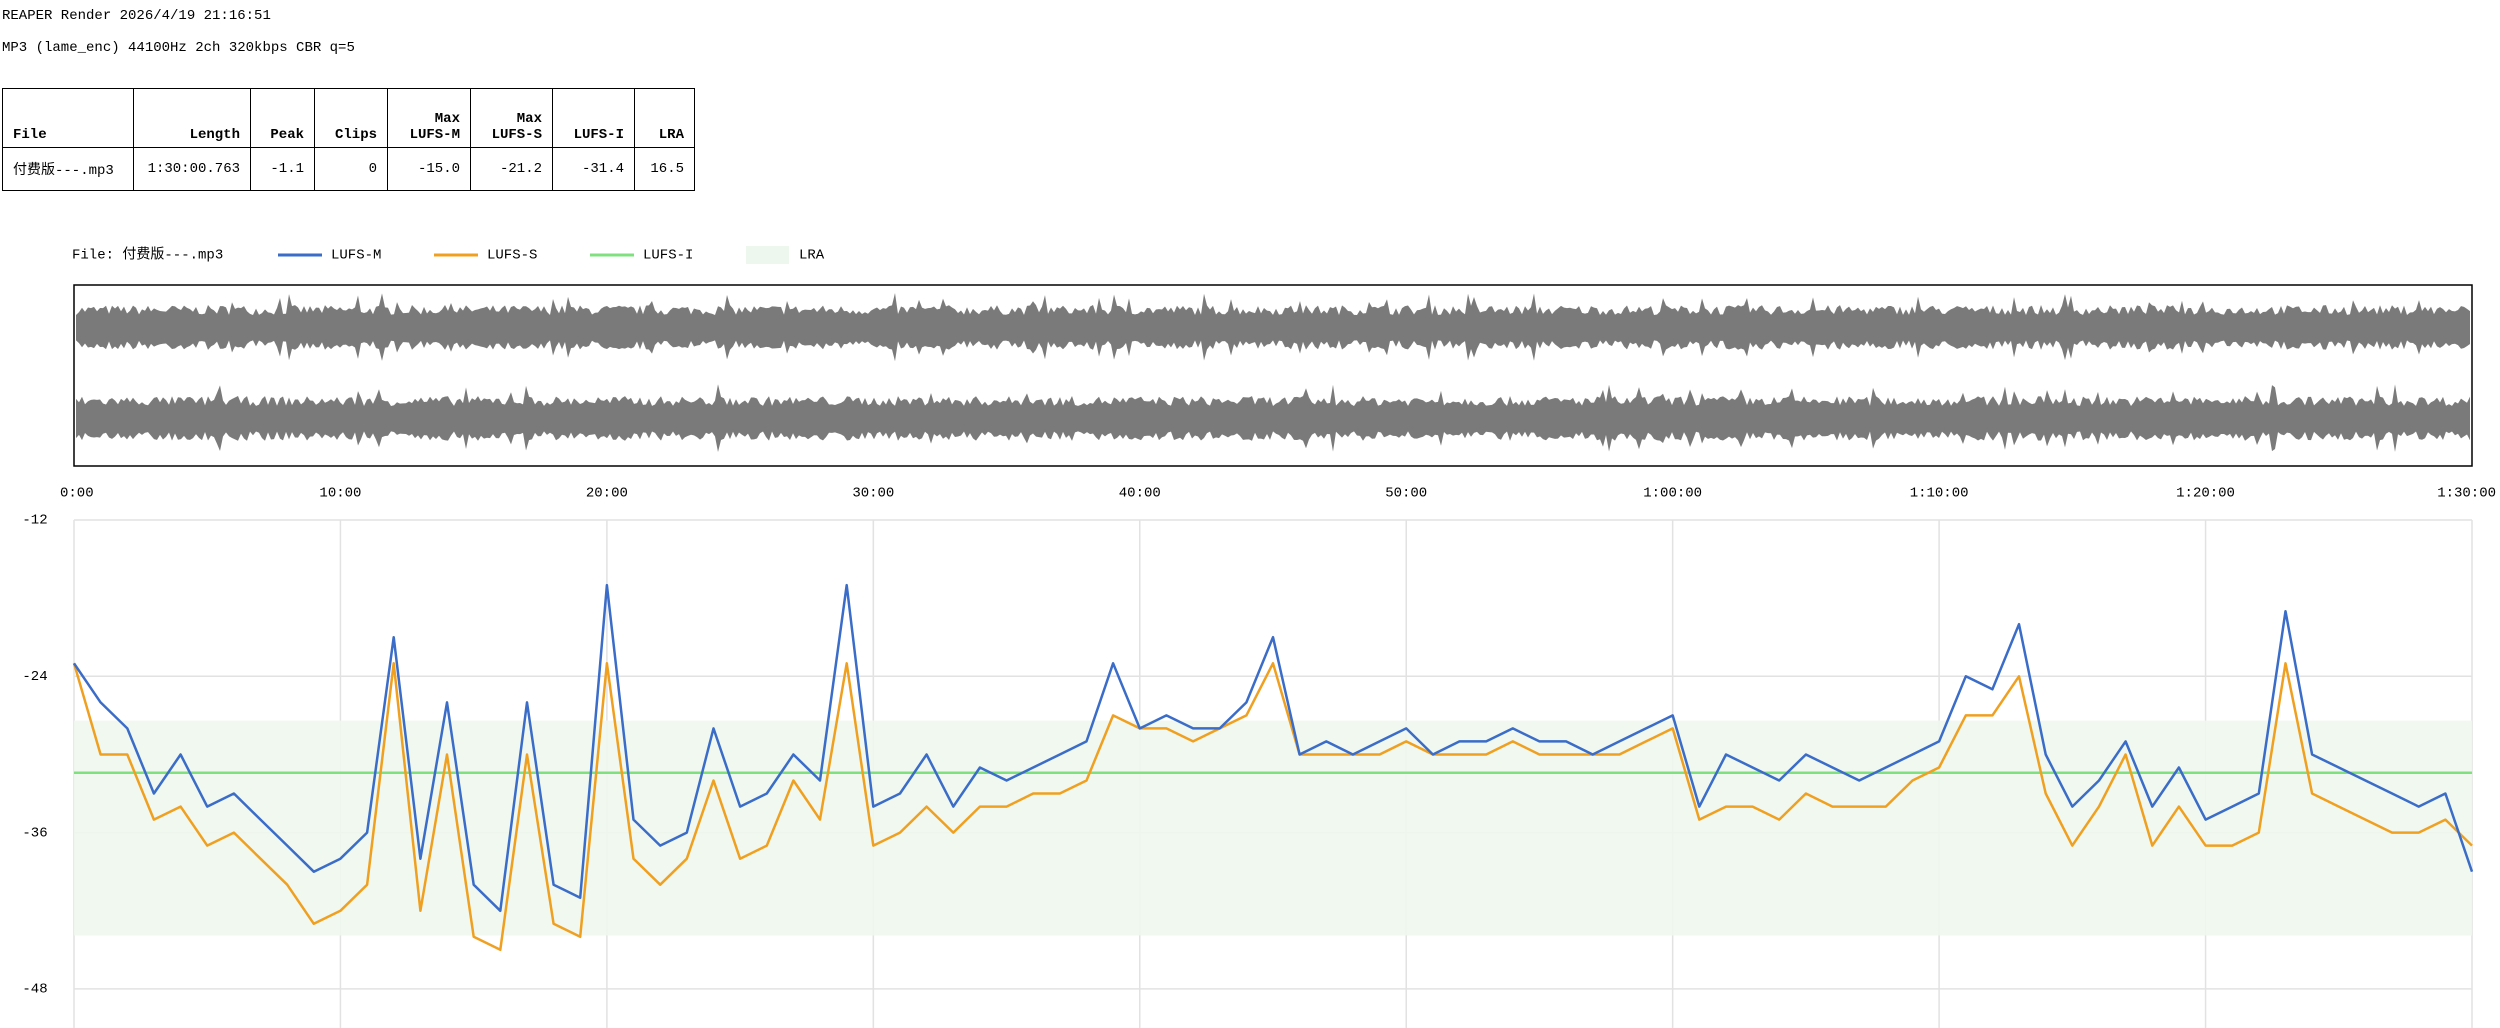  I want to click on x-tick-label: 1:10:00, so click(1939, 494).